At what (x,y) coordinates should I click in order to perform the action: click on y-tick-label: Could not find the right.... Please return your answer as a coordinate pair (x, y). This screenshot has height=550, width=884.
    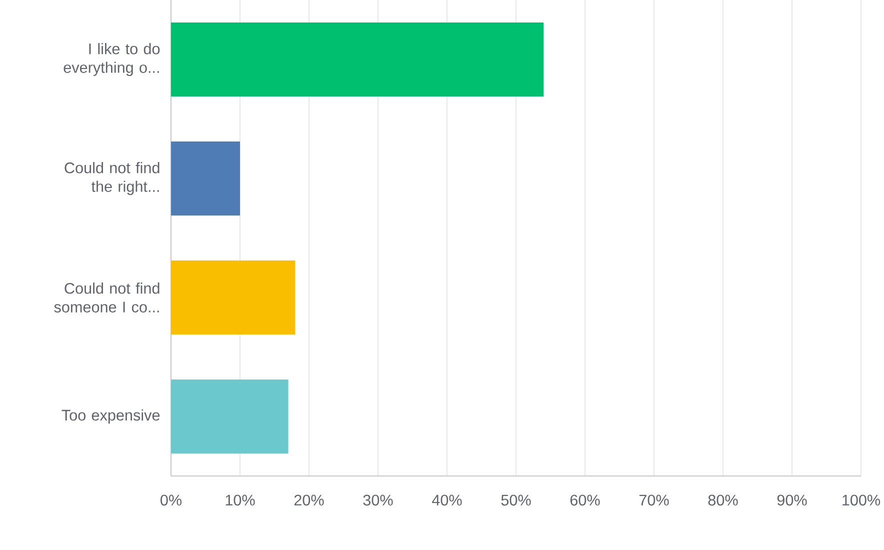
    Looking at the image, I should click on (112, 178).